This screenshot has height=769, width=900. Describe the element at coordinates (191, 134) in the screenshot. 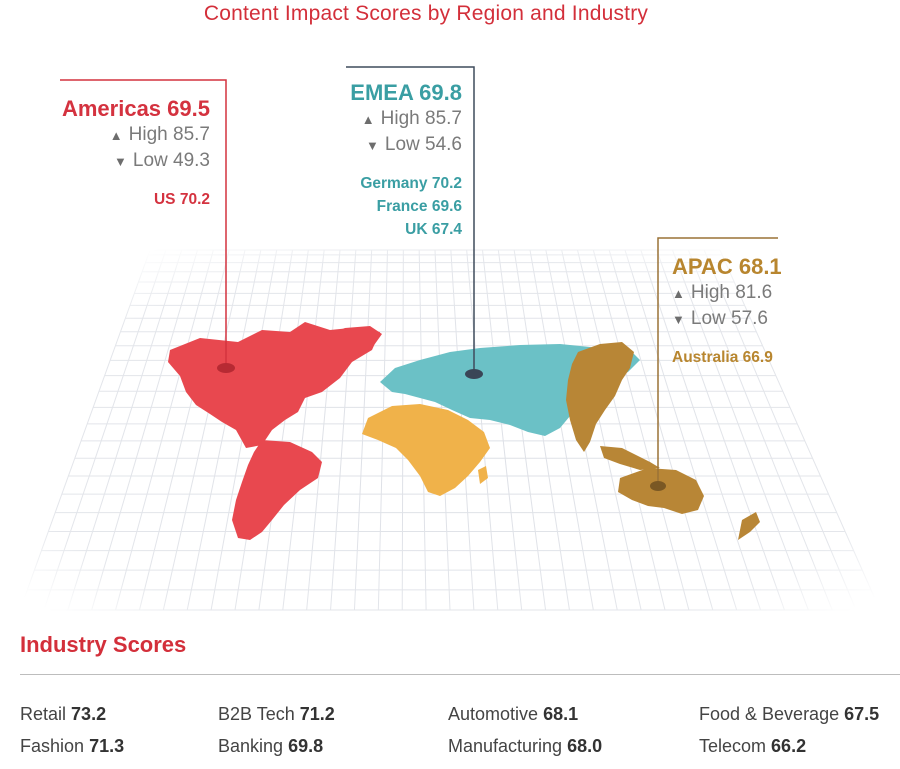

I see `americas-high-value: 85.7` at that location.